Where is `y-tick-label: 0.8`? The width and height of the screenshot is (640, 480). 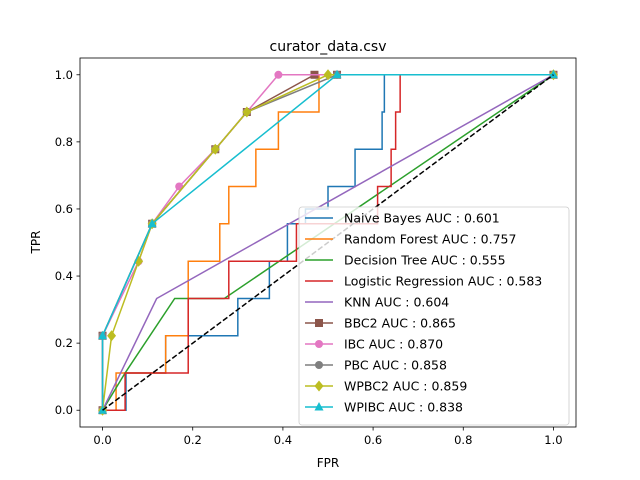 y-tick-label: 0.8 is located at coordinates (64, 142).